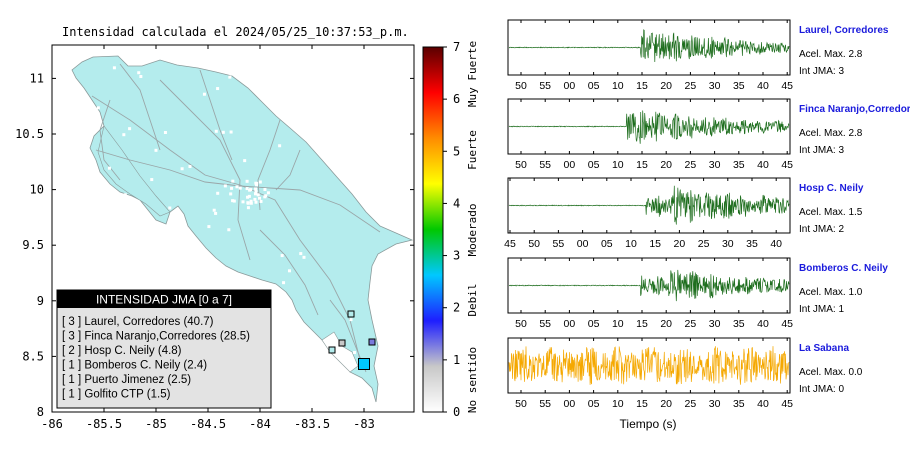 The height and width of the screenshot is (460, 910). What do you see at coordinates (831, 372) in the screenshot?
I see `station-accel: Acel. Max. 0.0` at bounding box center [831, 372].